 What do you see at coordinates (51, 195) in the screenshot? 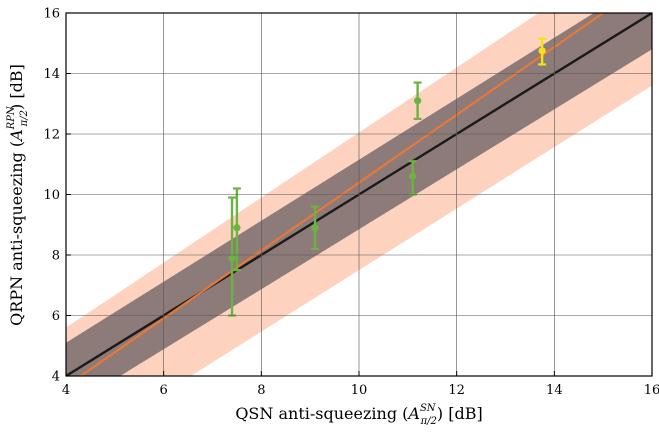
I see `y-tick-label: 10` at bounding box center [51, 195].